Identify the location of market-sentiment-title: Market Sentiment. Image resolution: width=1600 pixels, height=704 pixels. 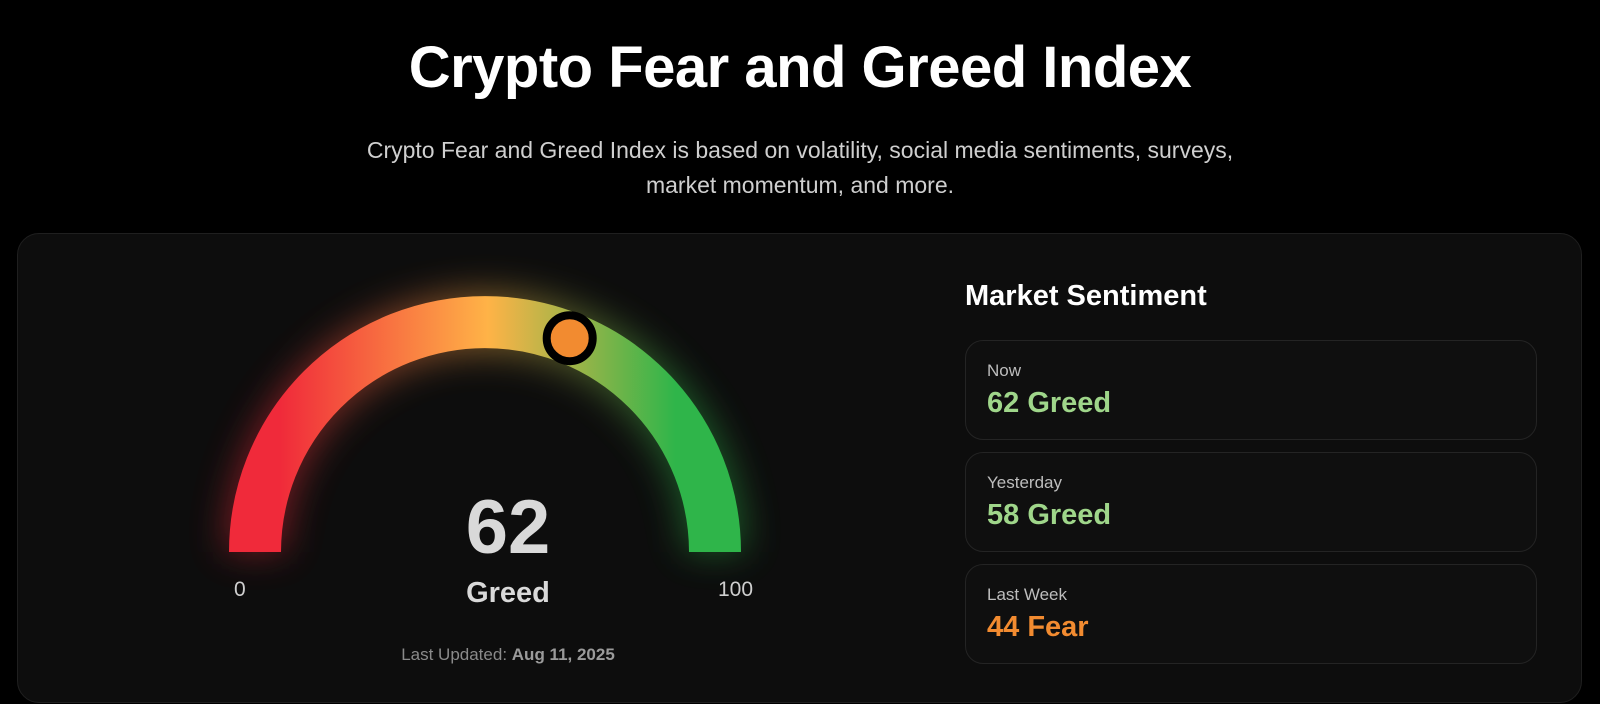
(1086, 296).